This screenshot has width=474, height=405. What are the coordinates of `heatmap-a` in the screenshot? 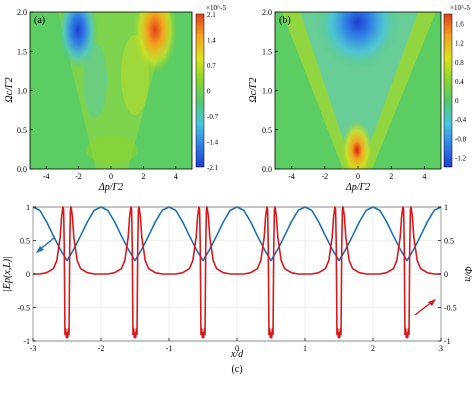 It's located at (111, 90).